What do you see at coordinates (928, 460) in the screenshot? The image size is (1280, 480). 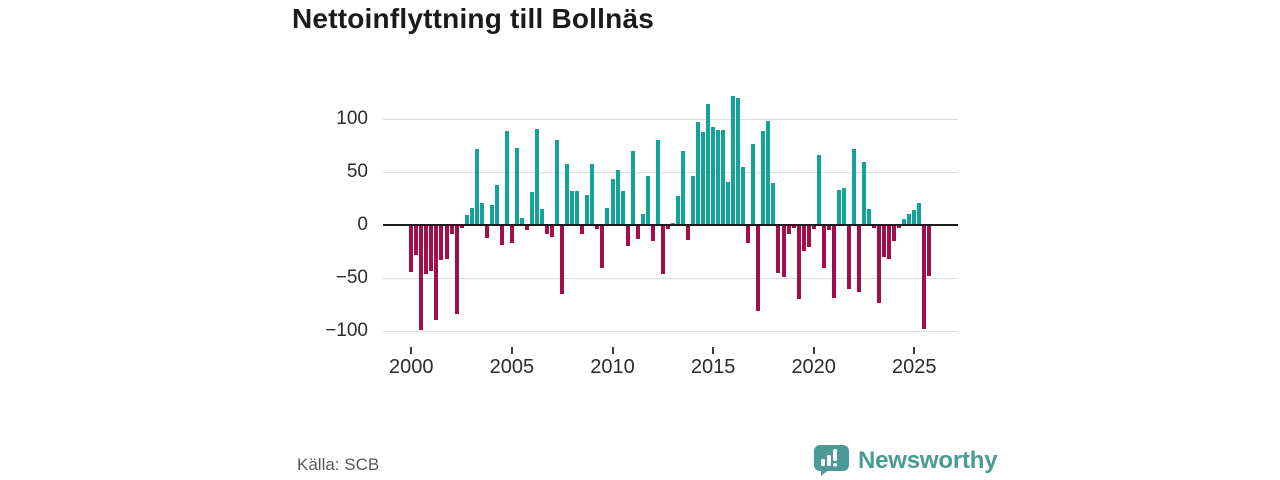 I see `newsworthy-wordmark: Newsworthy` at bounding box center [928, 460].